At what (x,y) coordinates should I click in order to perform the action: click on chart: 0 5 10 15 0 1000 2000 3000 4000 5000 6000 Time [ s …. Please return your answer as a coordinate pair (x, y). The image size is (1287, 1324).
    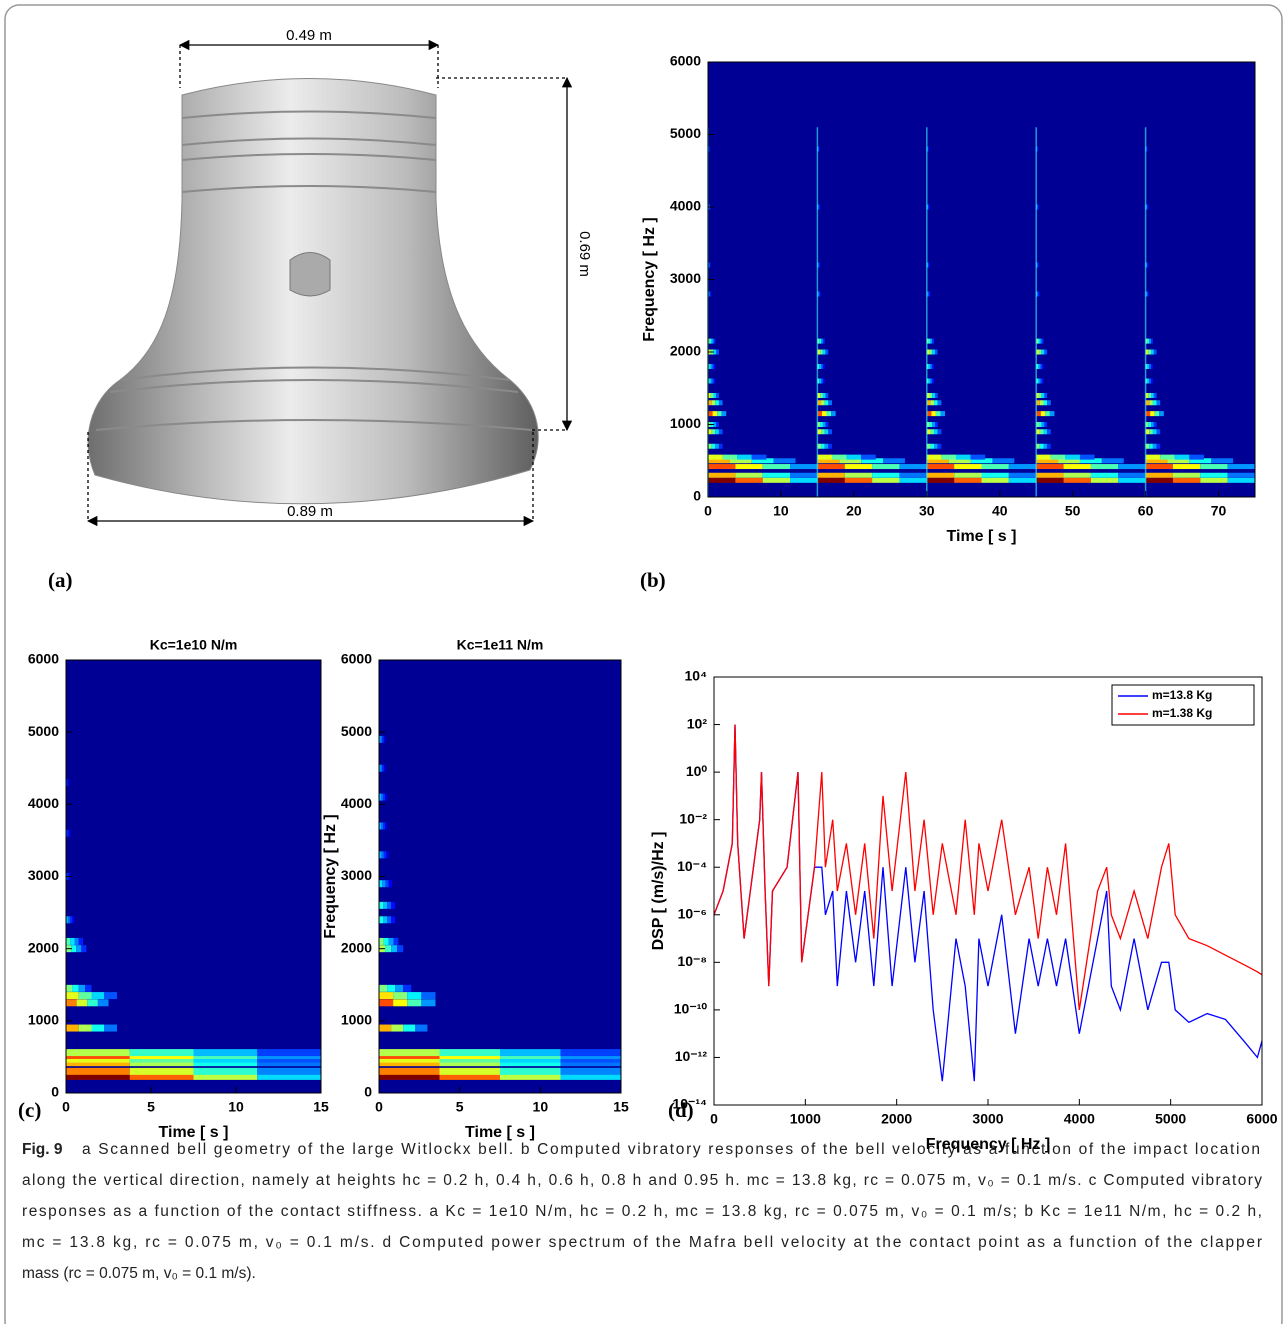
    Looking at the image, I should click on (173, 889).